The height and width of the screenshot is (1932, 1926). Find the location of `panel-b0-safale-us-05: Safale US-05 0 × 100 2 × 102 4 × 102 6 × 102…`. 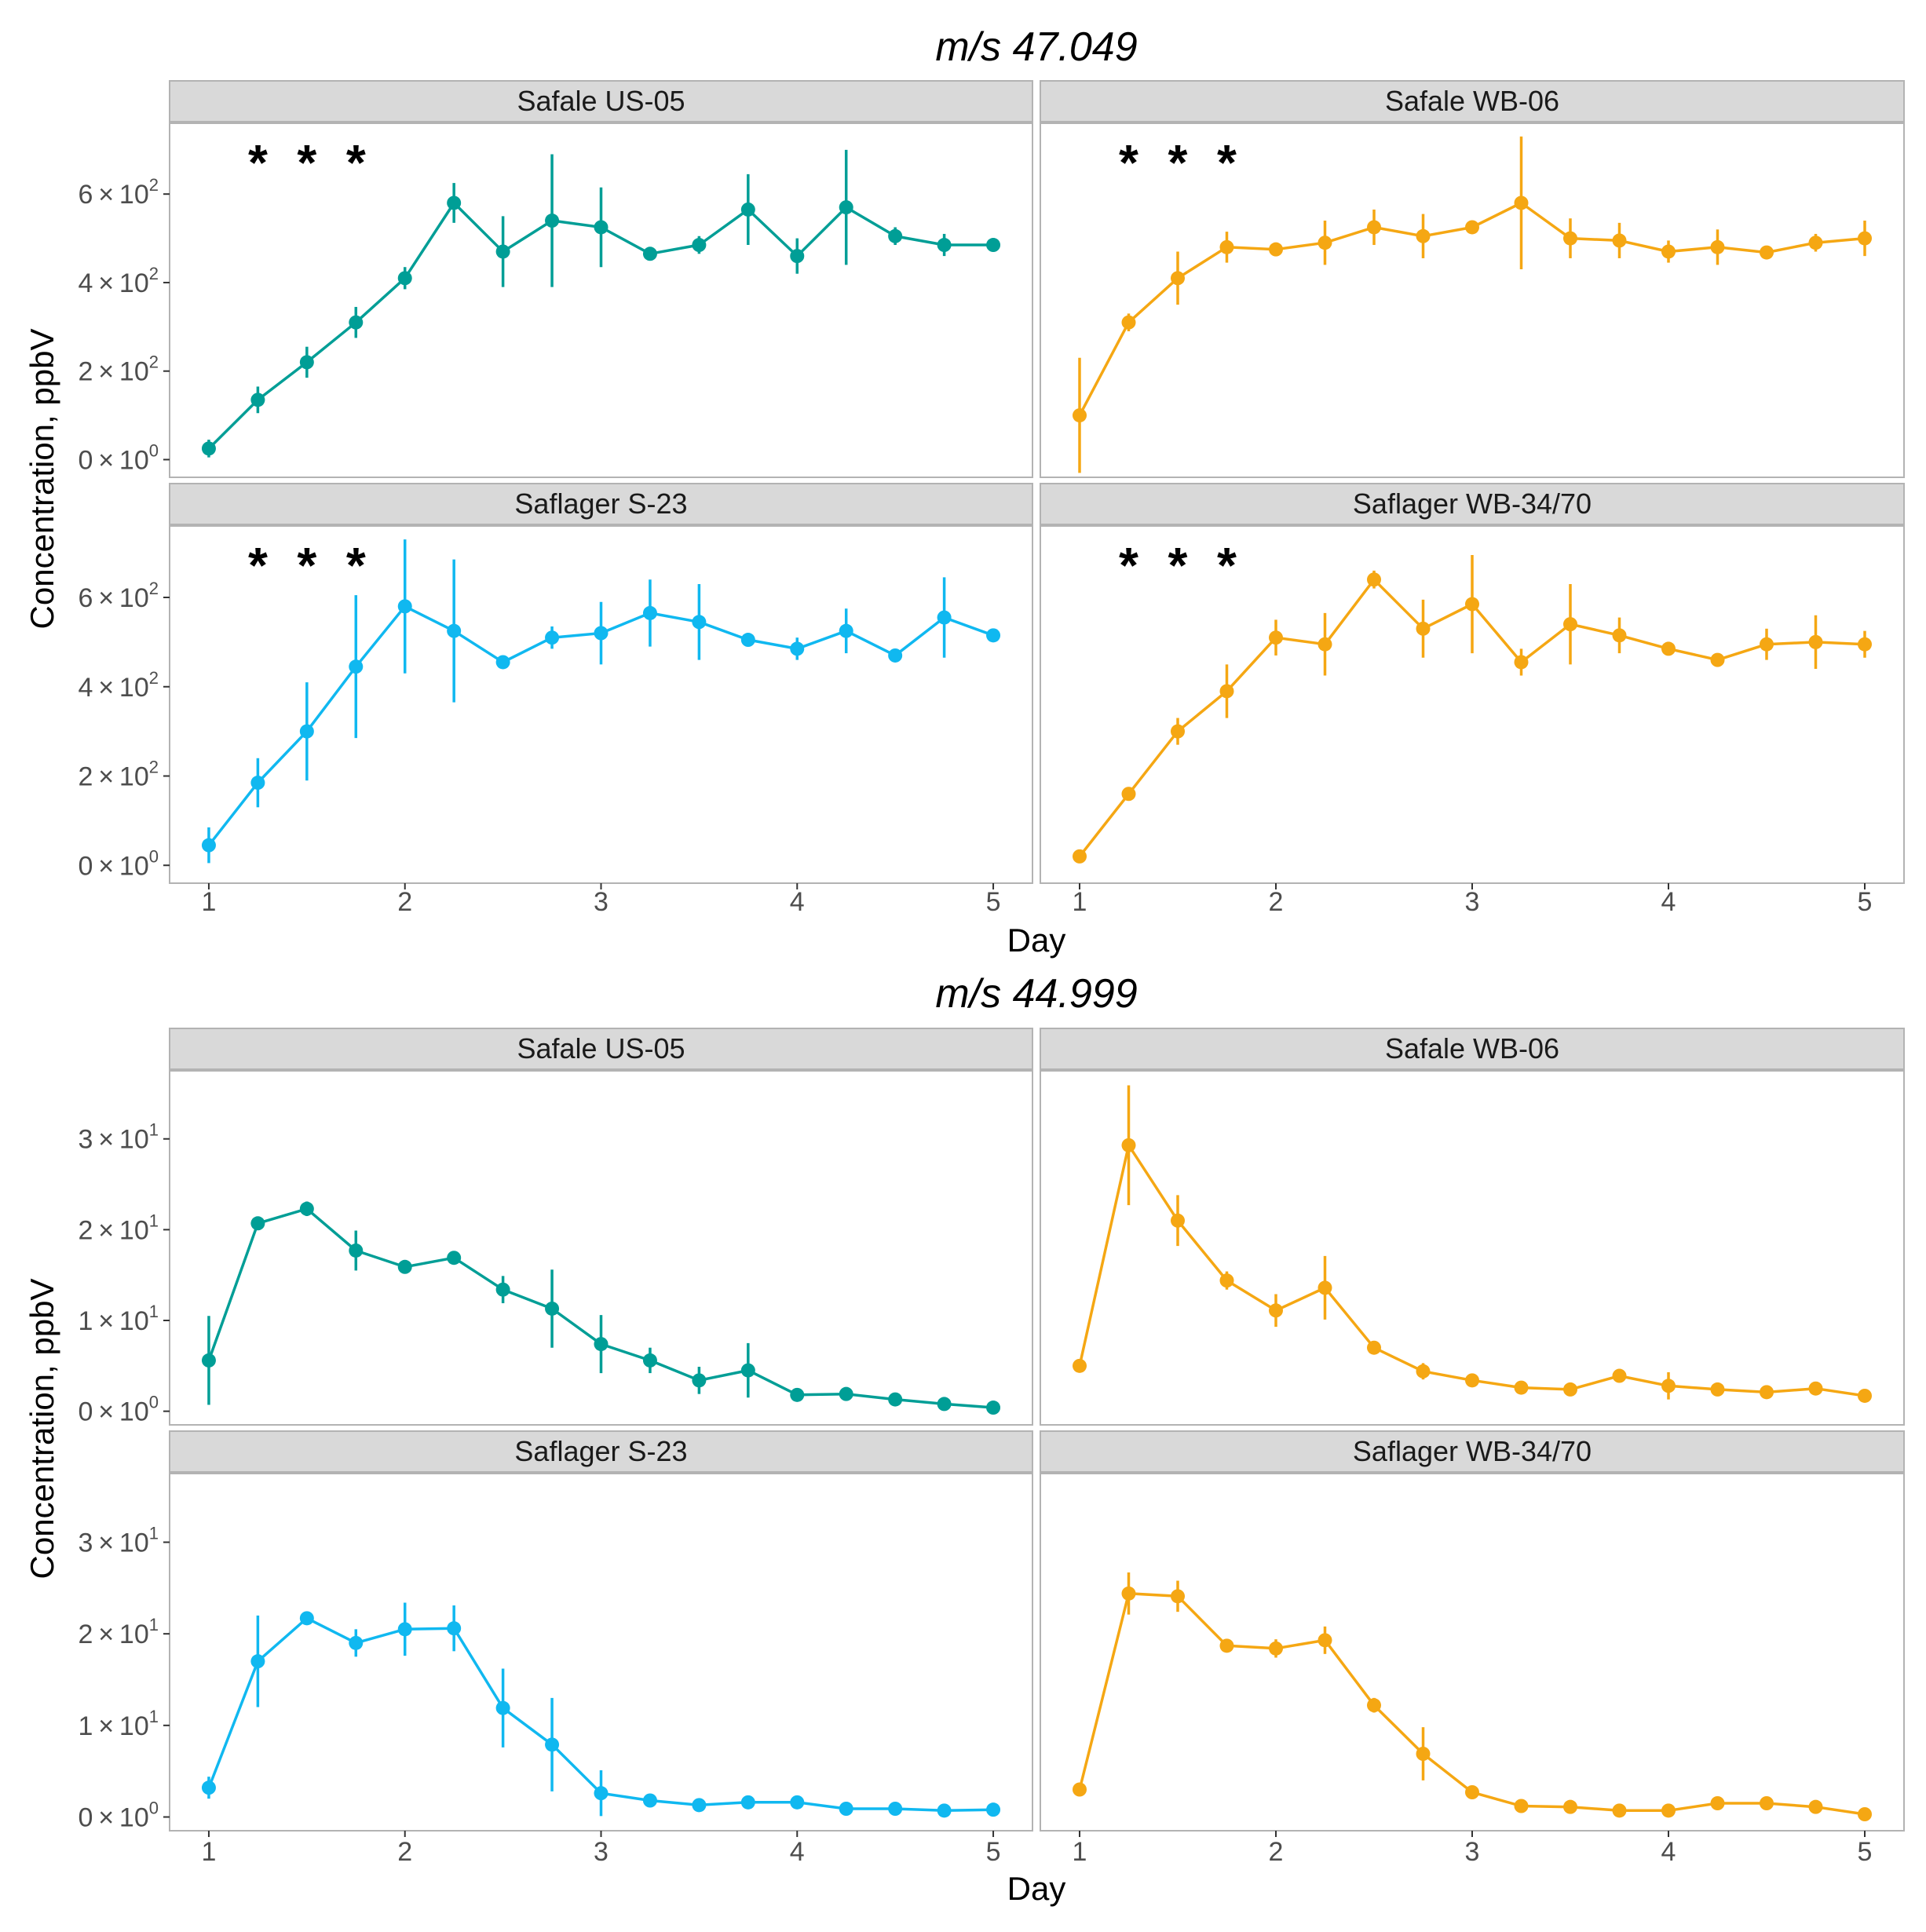

panel-b0-safale-us-05: Safale US-05 0 × 100 2 × 102 4 × 102 6 × 102… is located at coordinates (556, 279).